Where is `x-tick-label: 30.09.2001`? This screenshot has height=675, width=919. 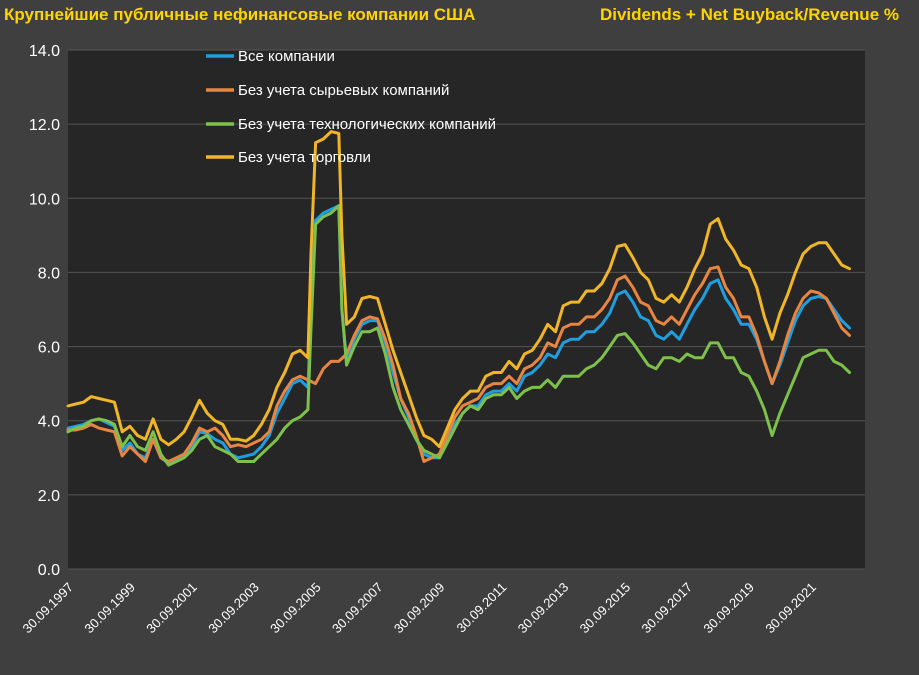
x-tick-label: 30.09.2001 is located at coordinates (171, 608).